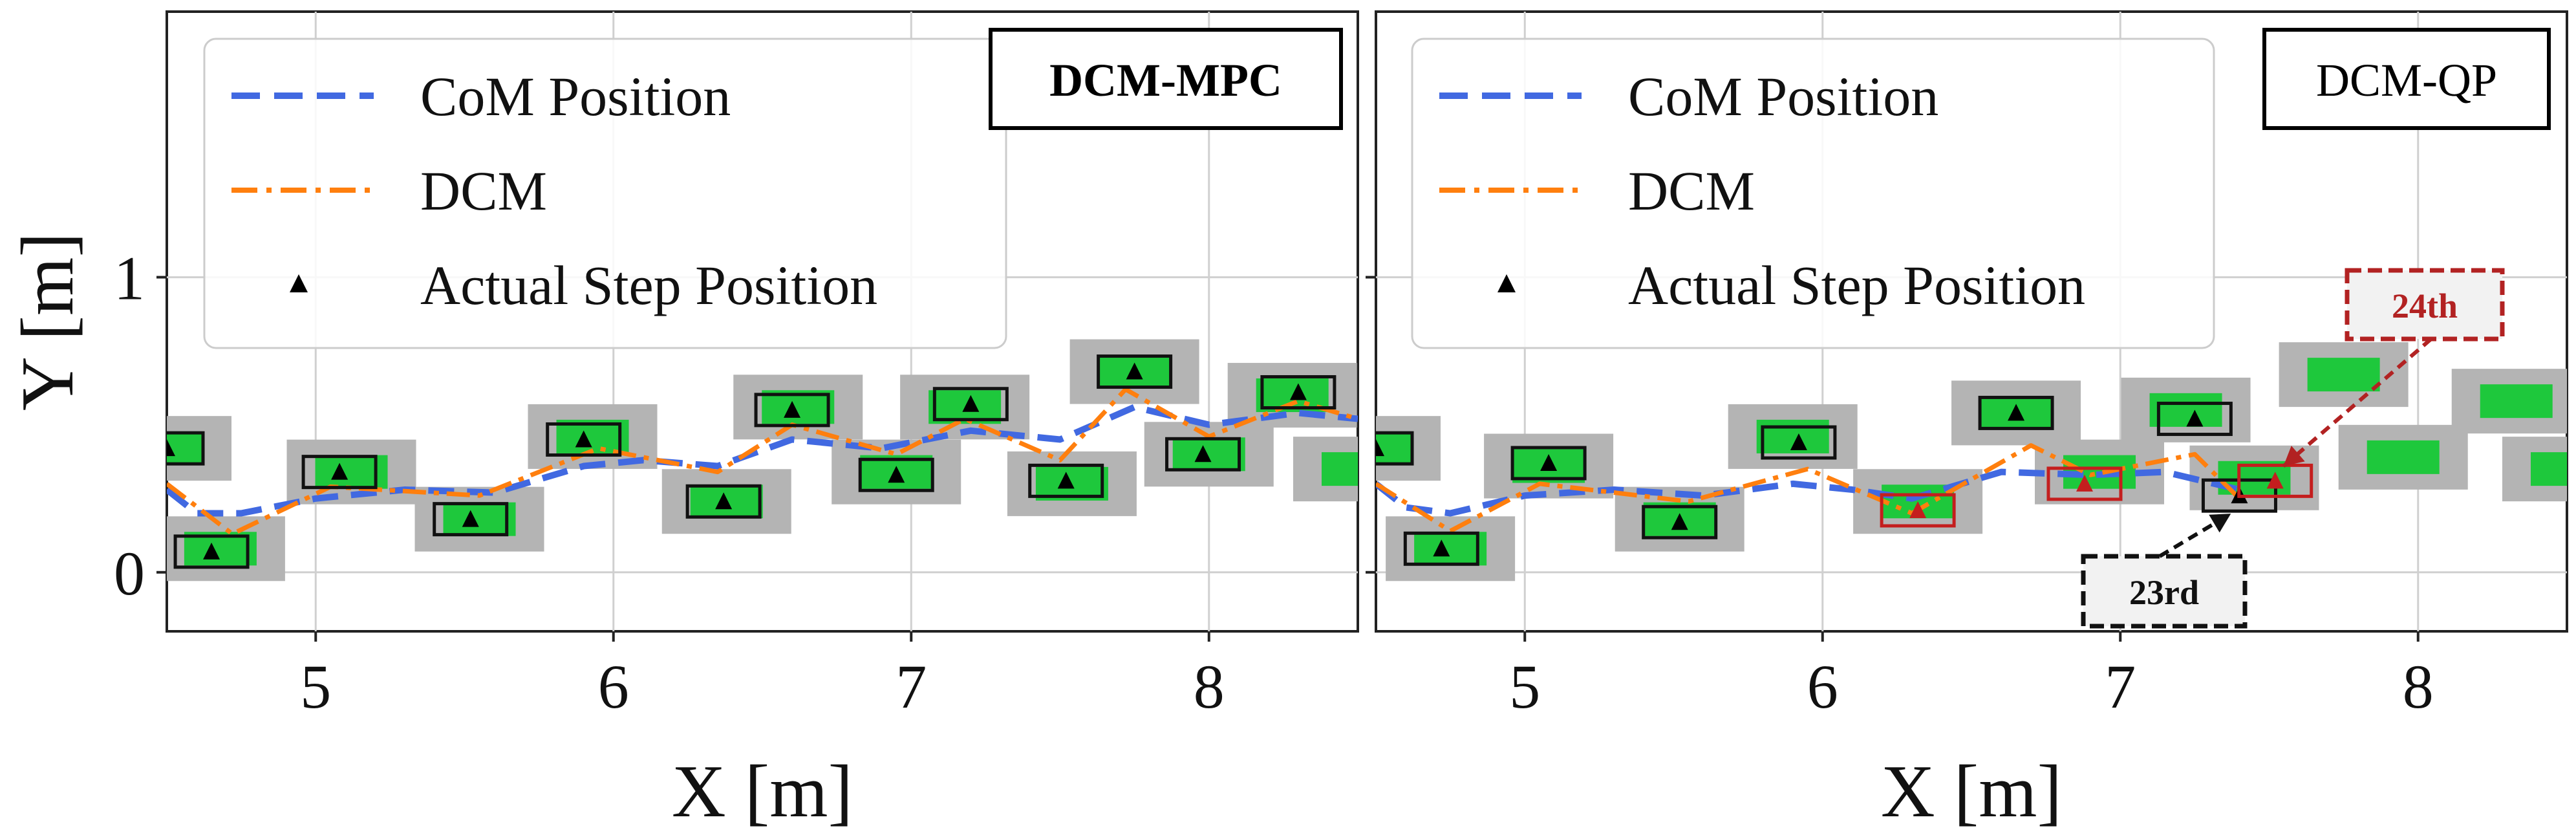 The image size is (2576, 837). I want to click on y-tick-label: 0, so click(129, 573).